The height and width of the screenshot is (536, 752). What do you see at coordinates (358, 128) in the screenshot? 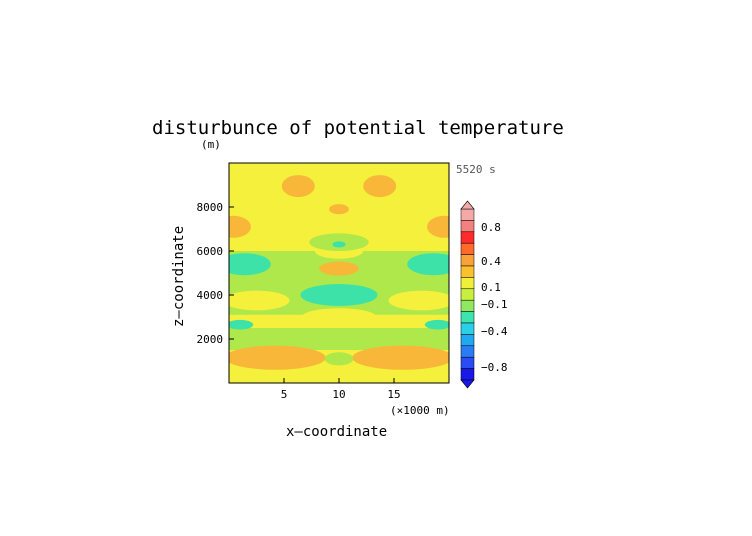
I see `chart-title: disturbunce of potential temperature` at bounding box center [358, 128].